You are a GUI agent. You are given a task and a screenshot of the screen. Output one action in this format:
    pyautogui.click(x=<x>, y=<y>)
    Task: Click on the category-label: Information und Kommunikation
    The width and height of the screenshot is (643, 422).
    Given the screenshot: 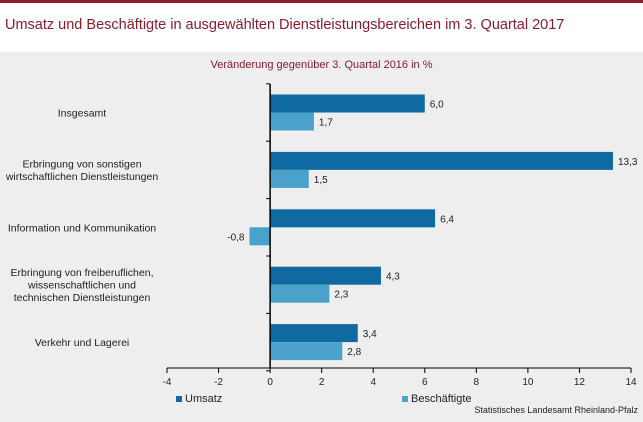 What is the action you would take?
    pyautogui.click(x=82, y=228)
    